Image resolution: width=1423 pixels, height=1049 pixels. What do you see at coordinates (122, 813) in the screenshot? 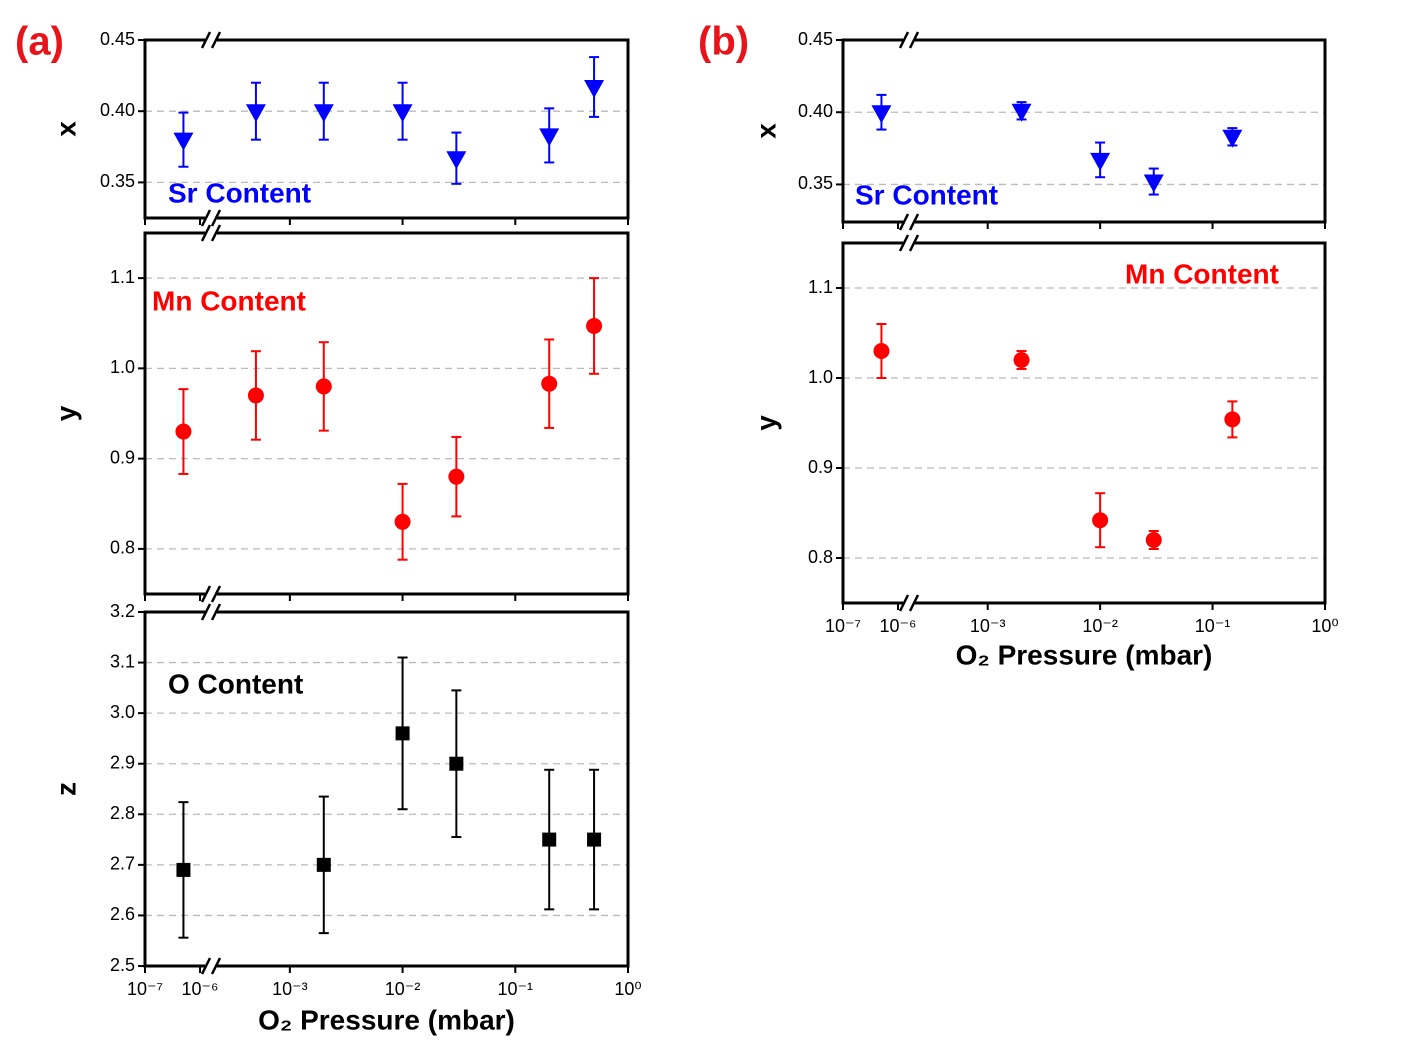
I see `y-tick-label: 2.8` at bounding box center [122, 813].